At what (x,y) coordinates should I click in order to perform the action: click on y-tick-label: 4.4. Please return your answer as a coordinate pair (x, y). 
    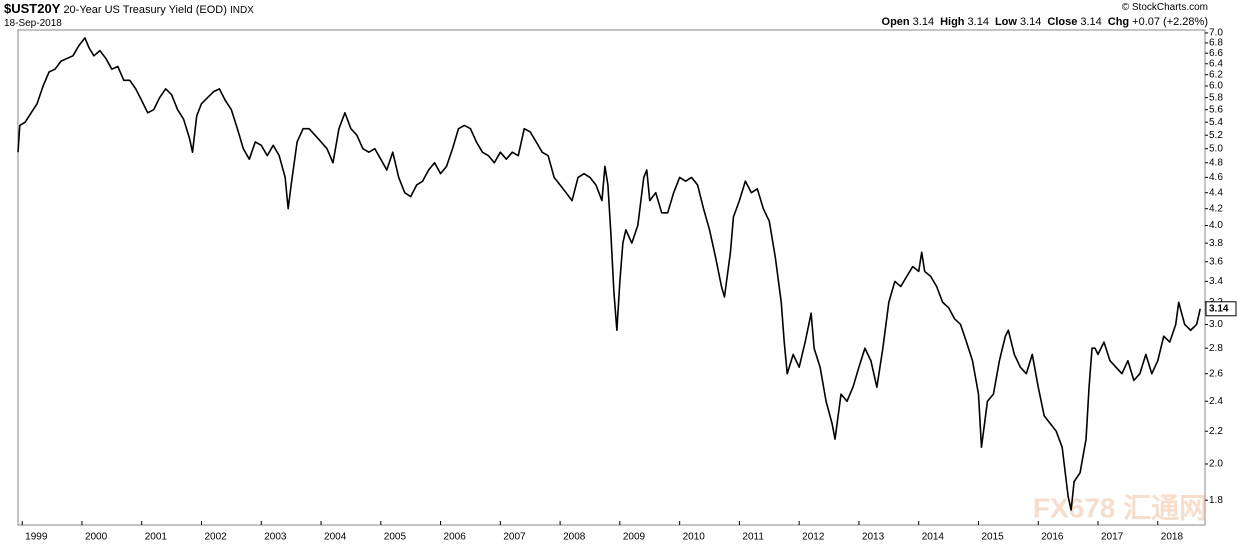
    Looking at the image, I should click on (1216, 192).